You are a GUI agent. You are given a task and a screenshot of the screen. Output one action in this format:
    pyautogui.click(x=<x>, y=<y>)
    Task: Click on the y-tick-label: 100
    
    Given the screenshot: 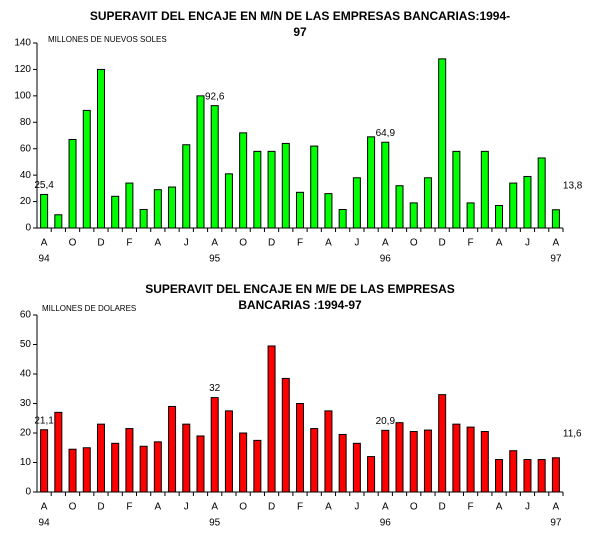 What is the action you would take?
    pyautogui.click(x=22, y=95)
    